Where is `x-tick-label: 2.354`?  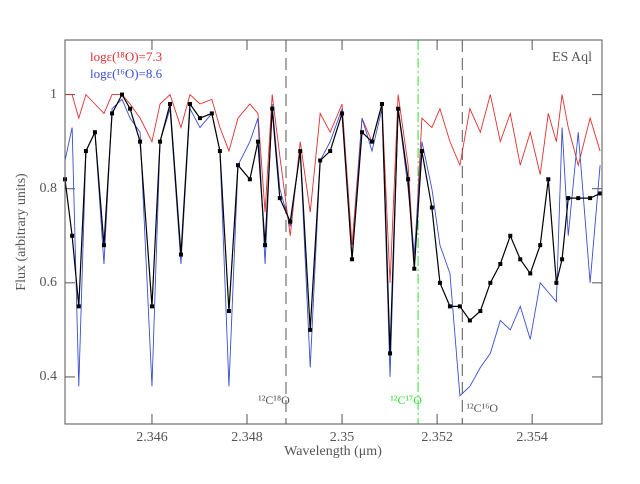 x-tick-label: 2.354 is located at coordinates (532, 437).